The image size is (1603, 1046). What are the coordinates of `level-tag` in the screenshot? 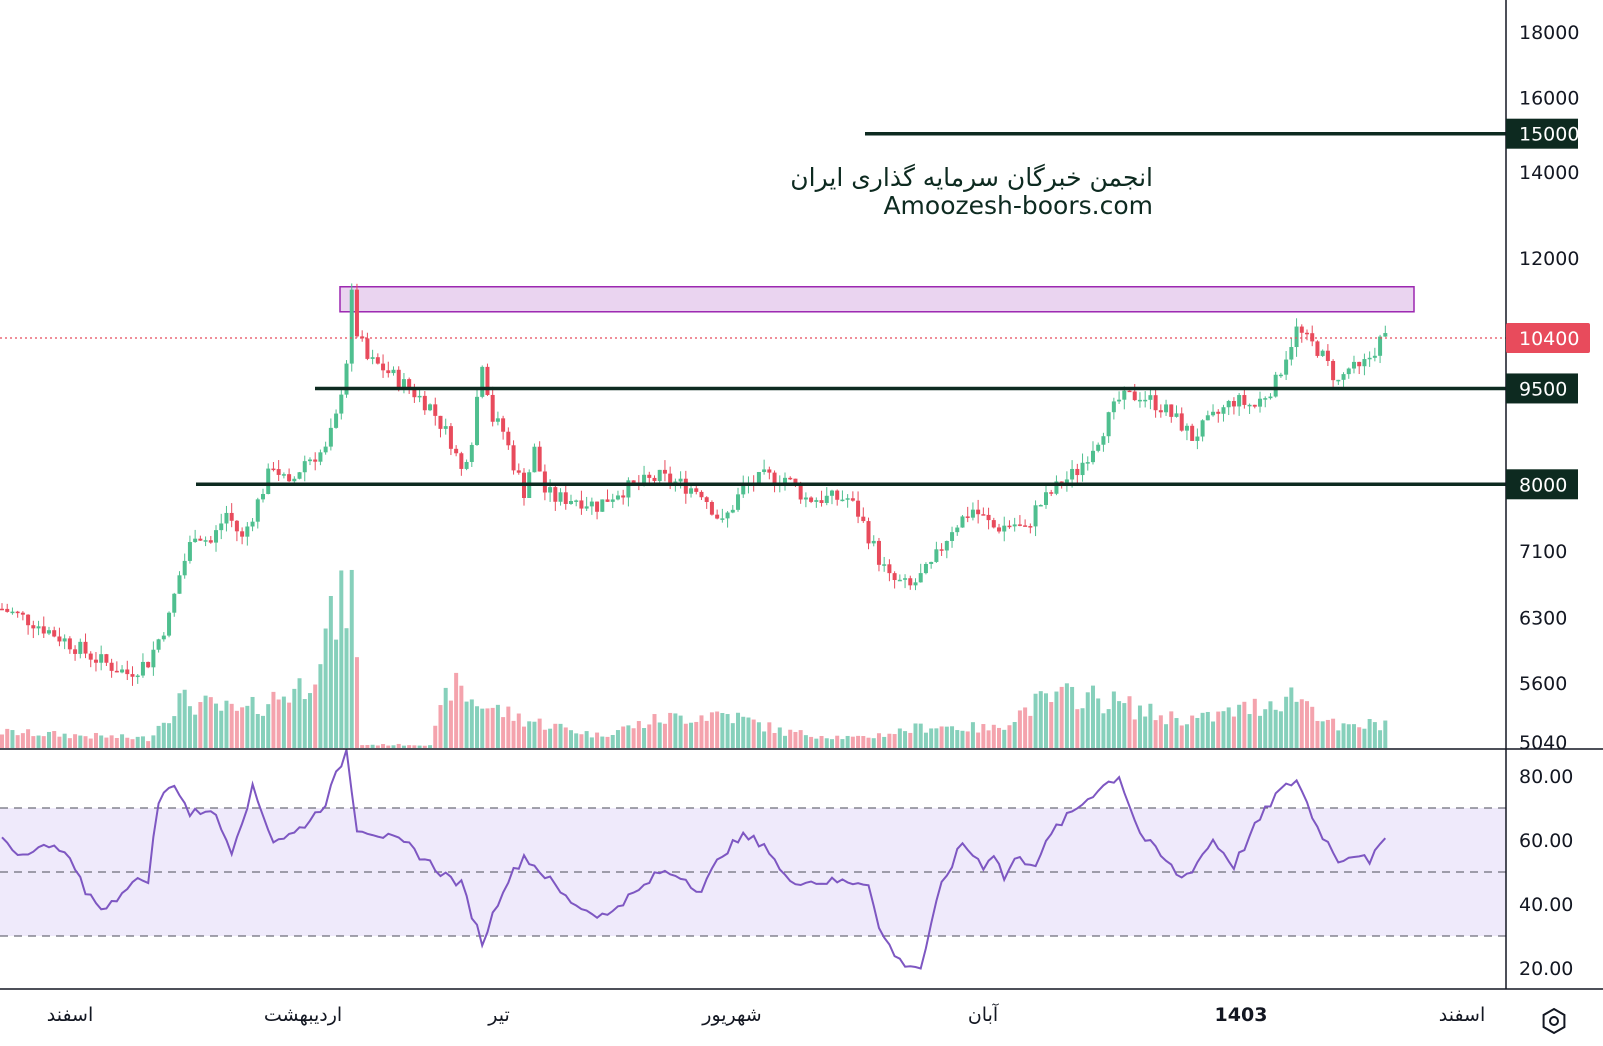 It's located at (1542, 388).